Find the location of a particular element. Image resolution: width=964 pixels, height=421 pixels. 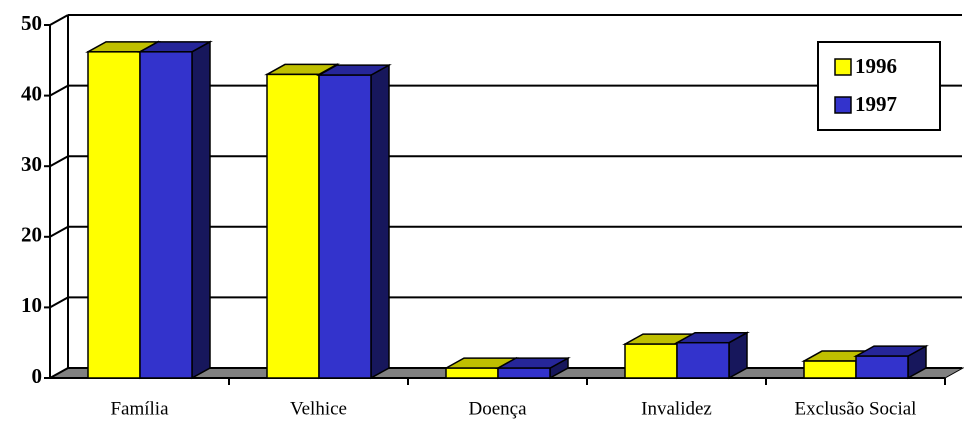

x-tick-label: Exclusão Social is located at coordinates (856, 408).